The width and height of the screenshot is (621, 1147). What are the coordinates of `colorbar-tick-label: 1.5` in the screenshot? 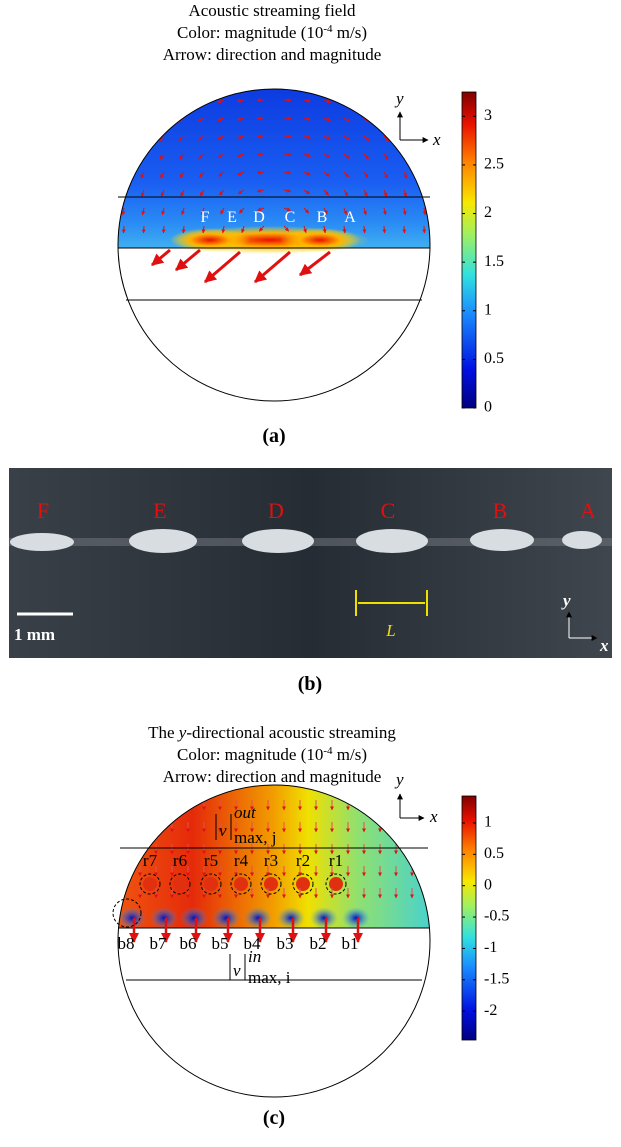 It's located at (494, 261).